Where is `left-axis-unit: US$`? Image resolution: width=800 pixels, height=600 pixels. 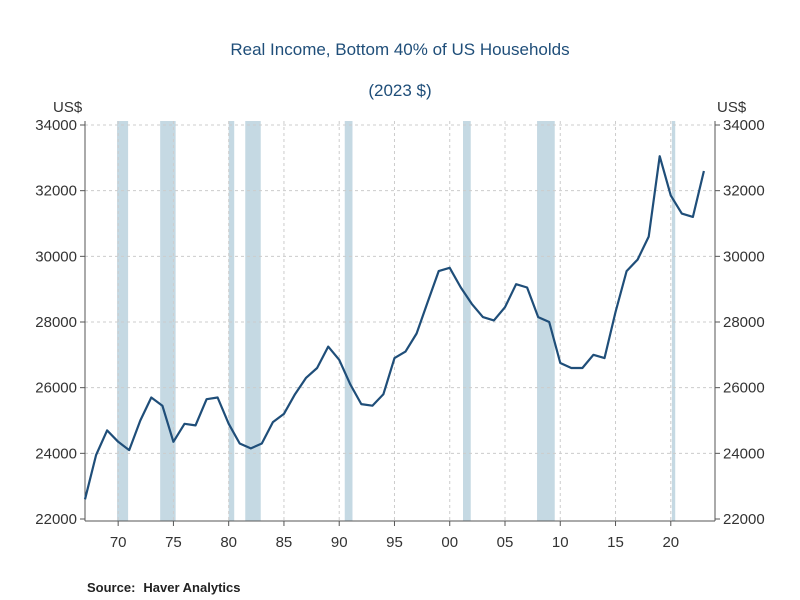
left-axis-unit: US$ is located at coordinates (68, 107).